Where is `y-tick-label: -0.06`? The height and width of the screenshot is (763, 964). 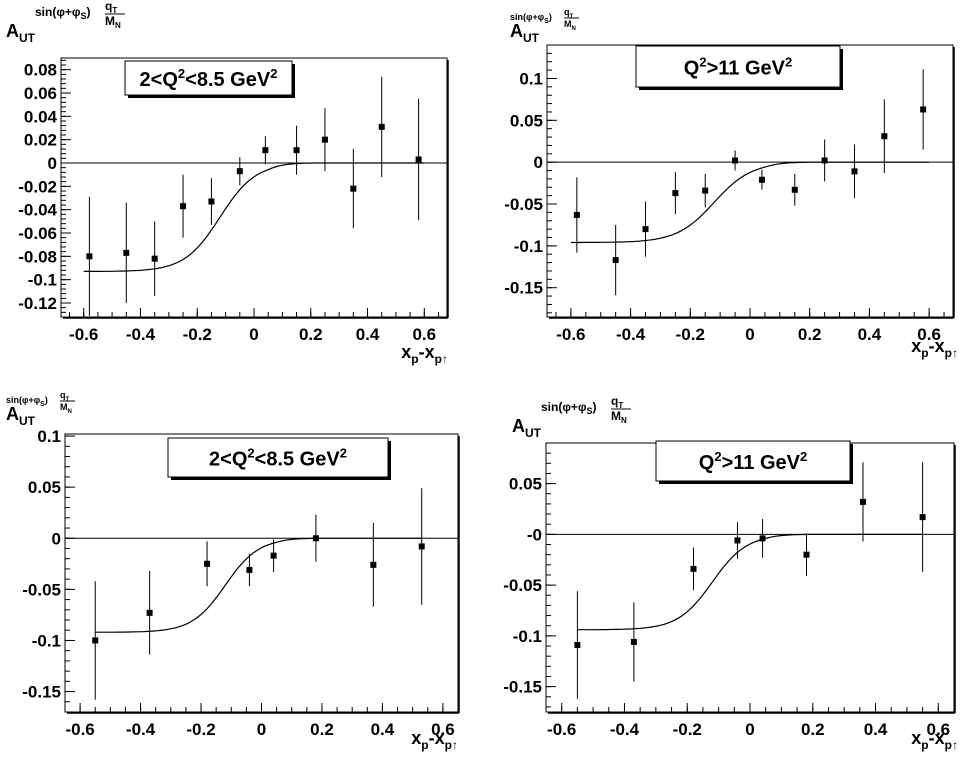
y-tick-label: -0.06 is located at coordinates (37, 233).